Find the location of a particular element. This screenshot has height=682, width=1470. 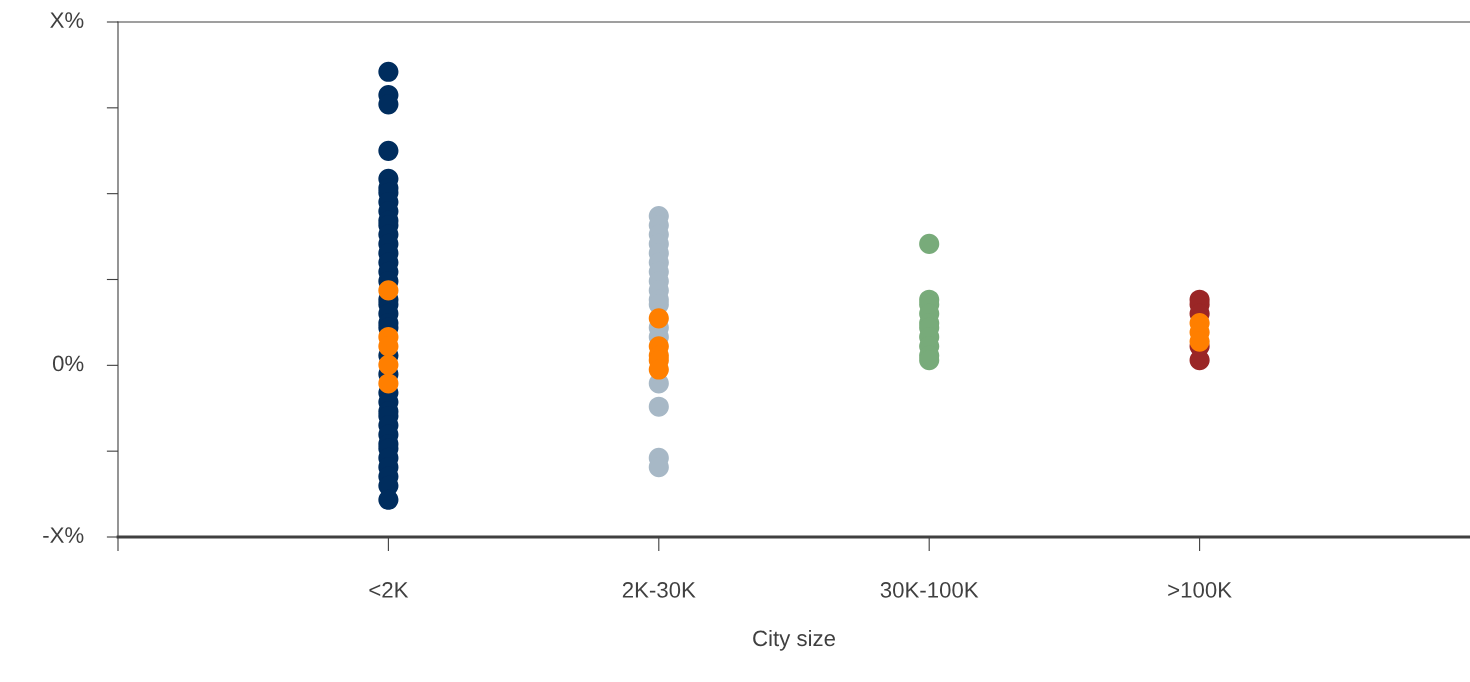

x-axis-title: City size is located at coordinates (794, 640).